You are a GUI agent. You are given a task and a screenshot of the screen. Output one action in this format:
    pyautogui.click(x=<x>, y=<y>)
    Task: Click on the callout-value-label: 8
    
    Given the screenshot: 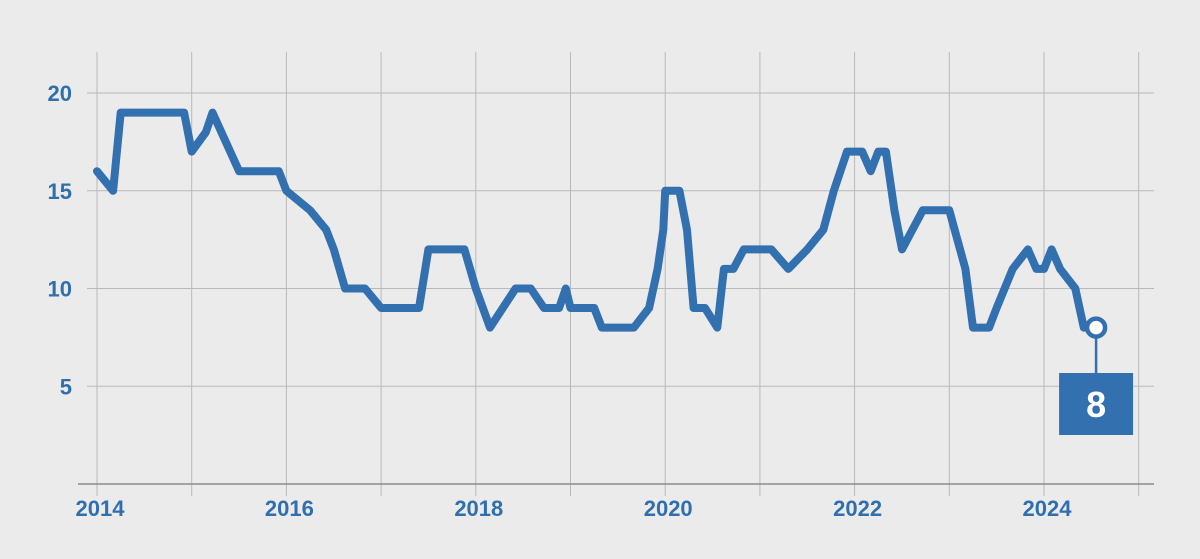 What is the action you would take?
    pyautogui.click(x=1096, y=404)
    